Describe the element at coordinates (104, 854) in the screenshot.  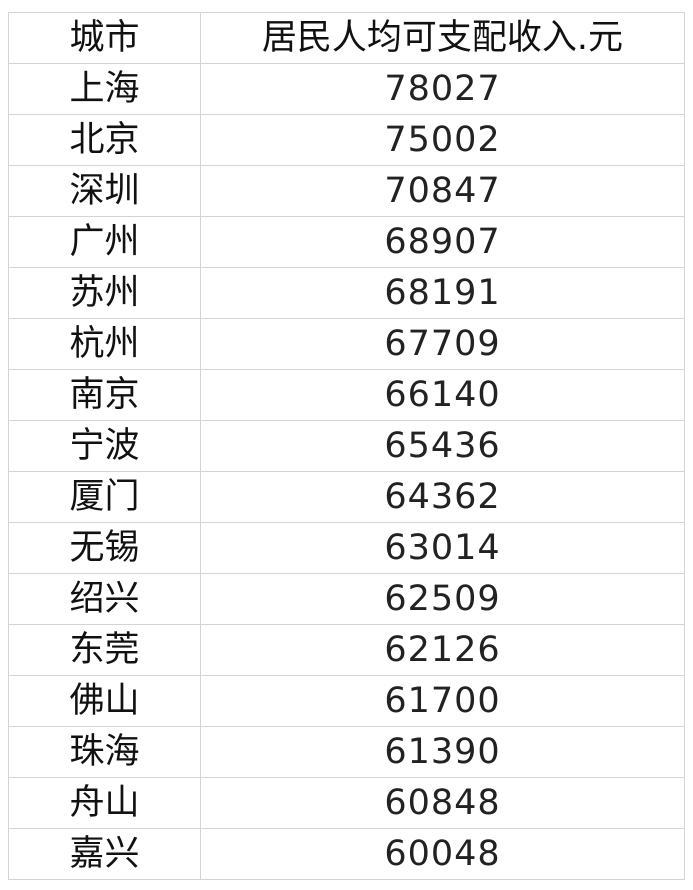
I see `city-cell: 嘉兴` at that location.